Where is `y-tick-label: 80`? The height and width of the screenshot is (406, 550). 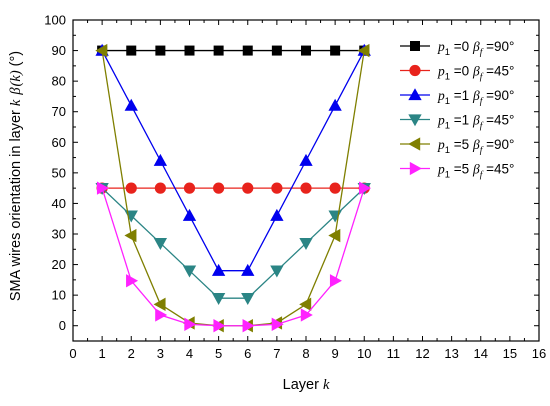 y-tick-label: 80 is located at coordinates (59, 81).